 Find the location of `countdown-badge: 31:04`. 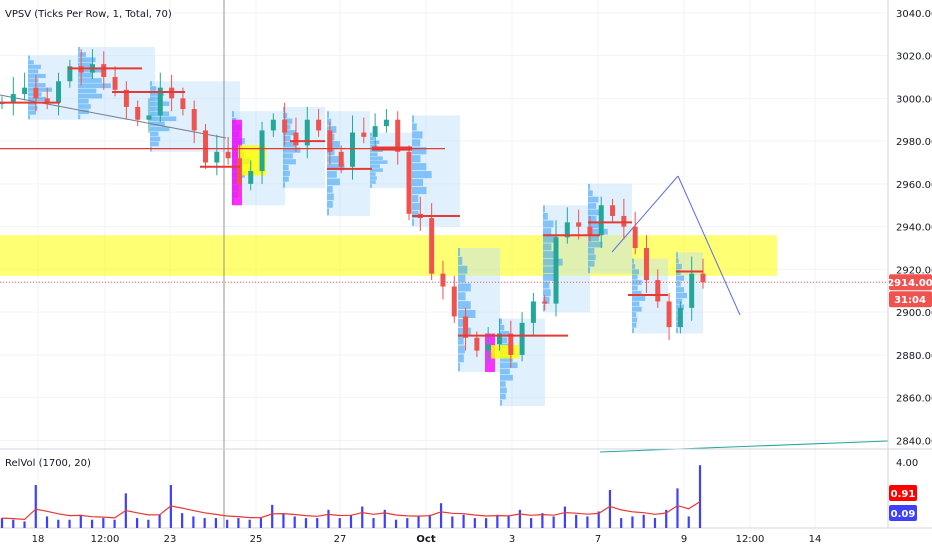

countdown-badge: 31:04 is located at coordinates (910, 299).